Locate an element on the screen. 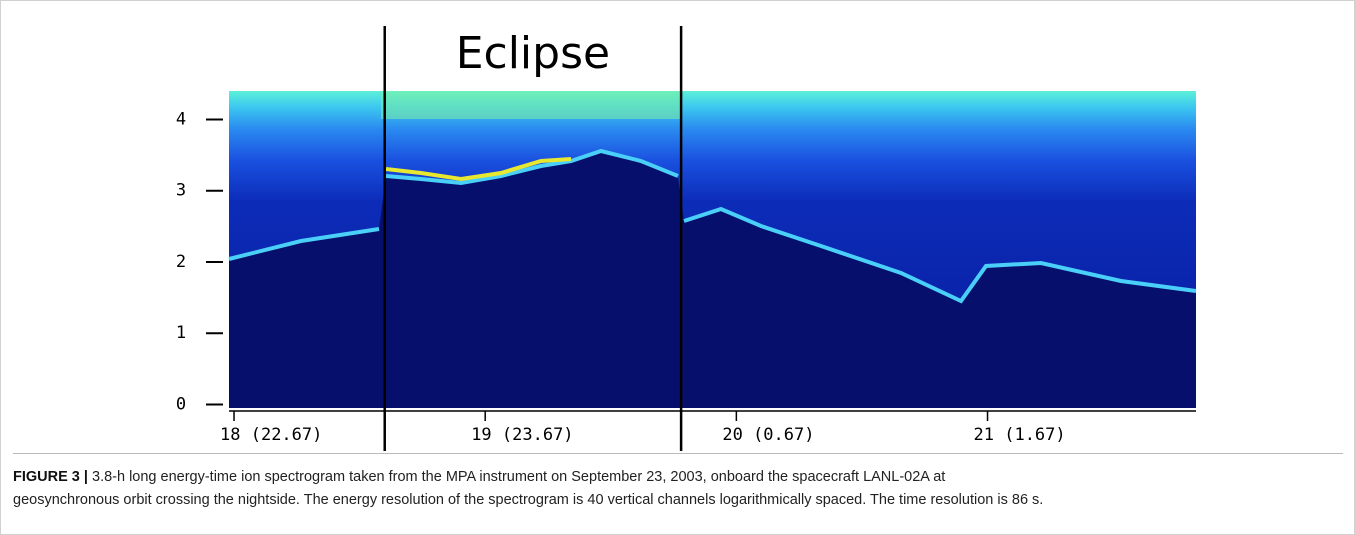 This screenshot has width=1355, height=535. eclipse-label: Eclipse is located at coordinates (533, 53).